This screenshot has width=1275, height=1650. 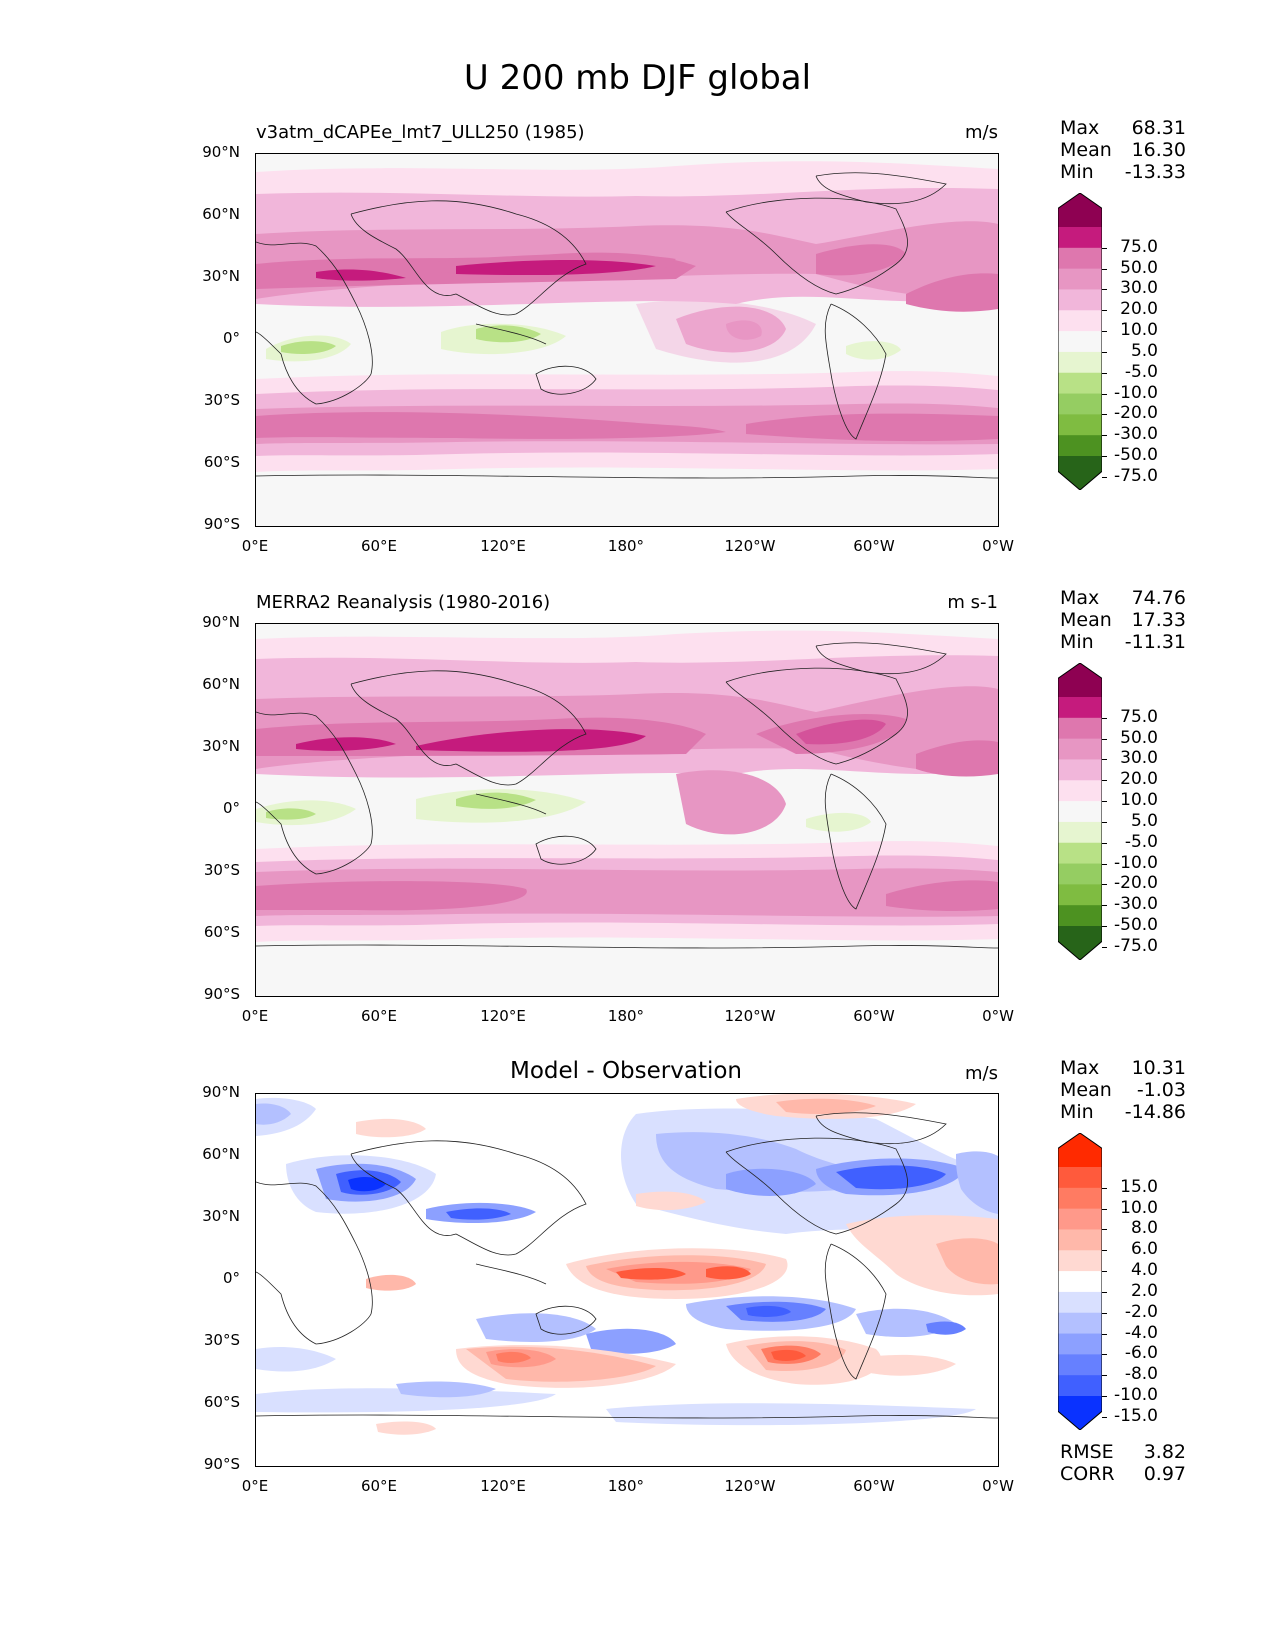 What do you see at coordinates (1077, 1112) in the screenshot?
I see `stat-label: Min` at bounding box center [1077, 1112].